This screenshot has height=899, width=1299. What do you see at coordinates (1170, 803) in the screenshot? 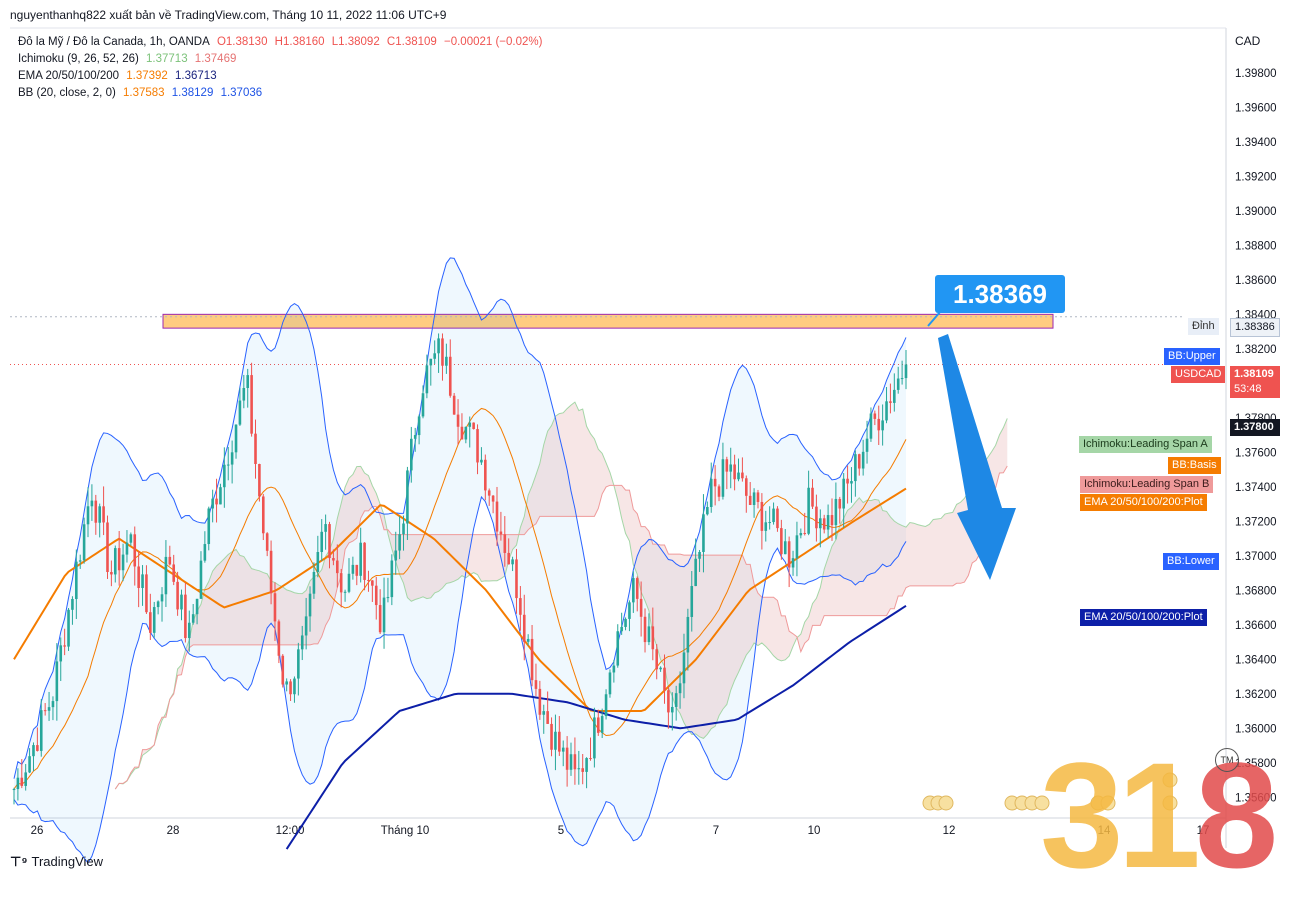
I see `economic-event-icon` at bounding box center [1170, 803].